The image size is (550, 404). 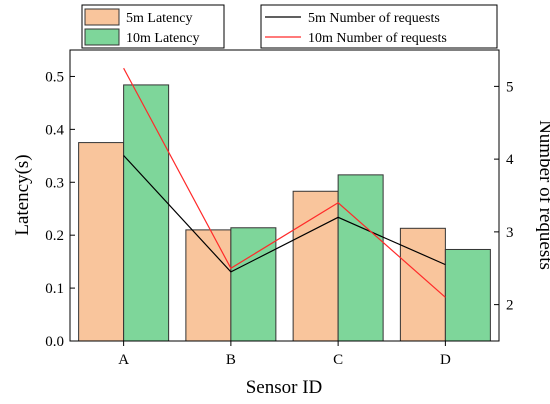 What do you see at coordinates (22, 194) in the screenshot?
I see `y-axis-left-title: Latency(s)` at bounding box center [22, 194].